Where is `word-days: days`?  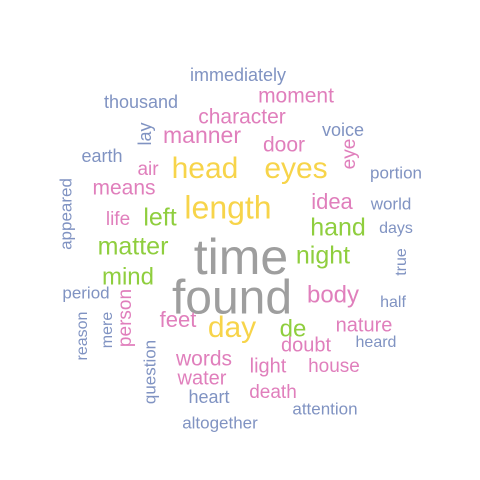
word-days: days is located at coordinates (396, 228).